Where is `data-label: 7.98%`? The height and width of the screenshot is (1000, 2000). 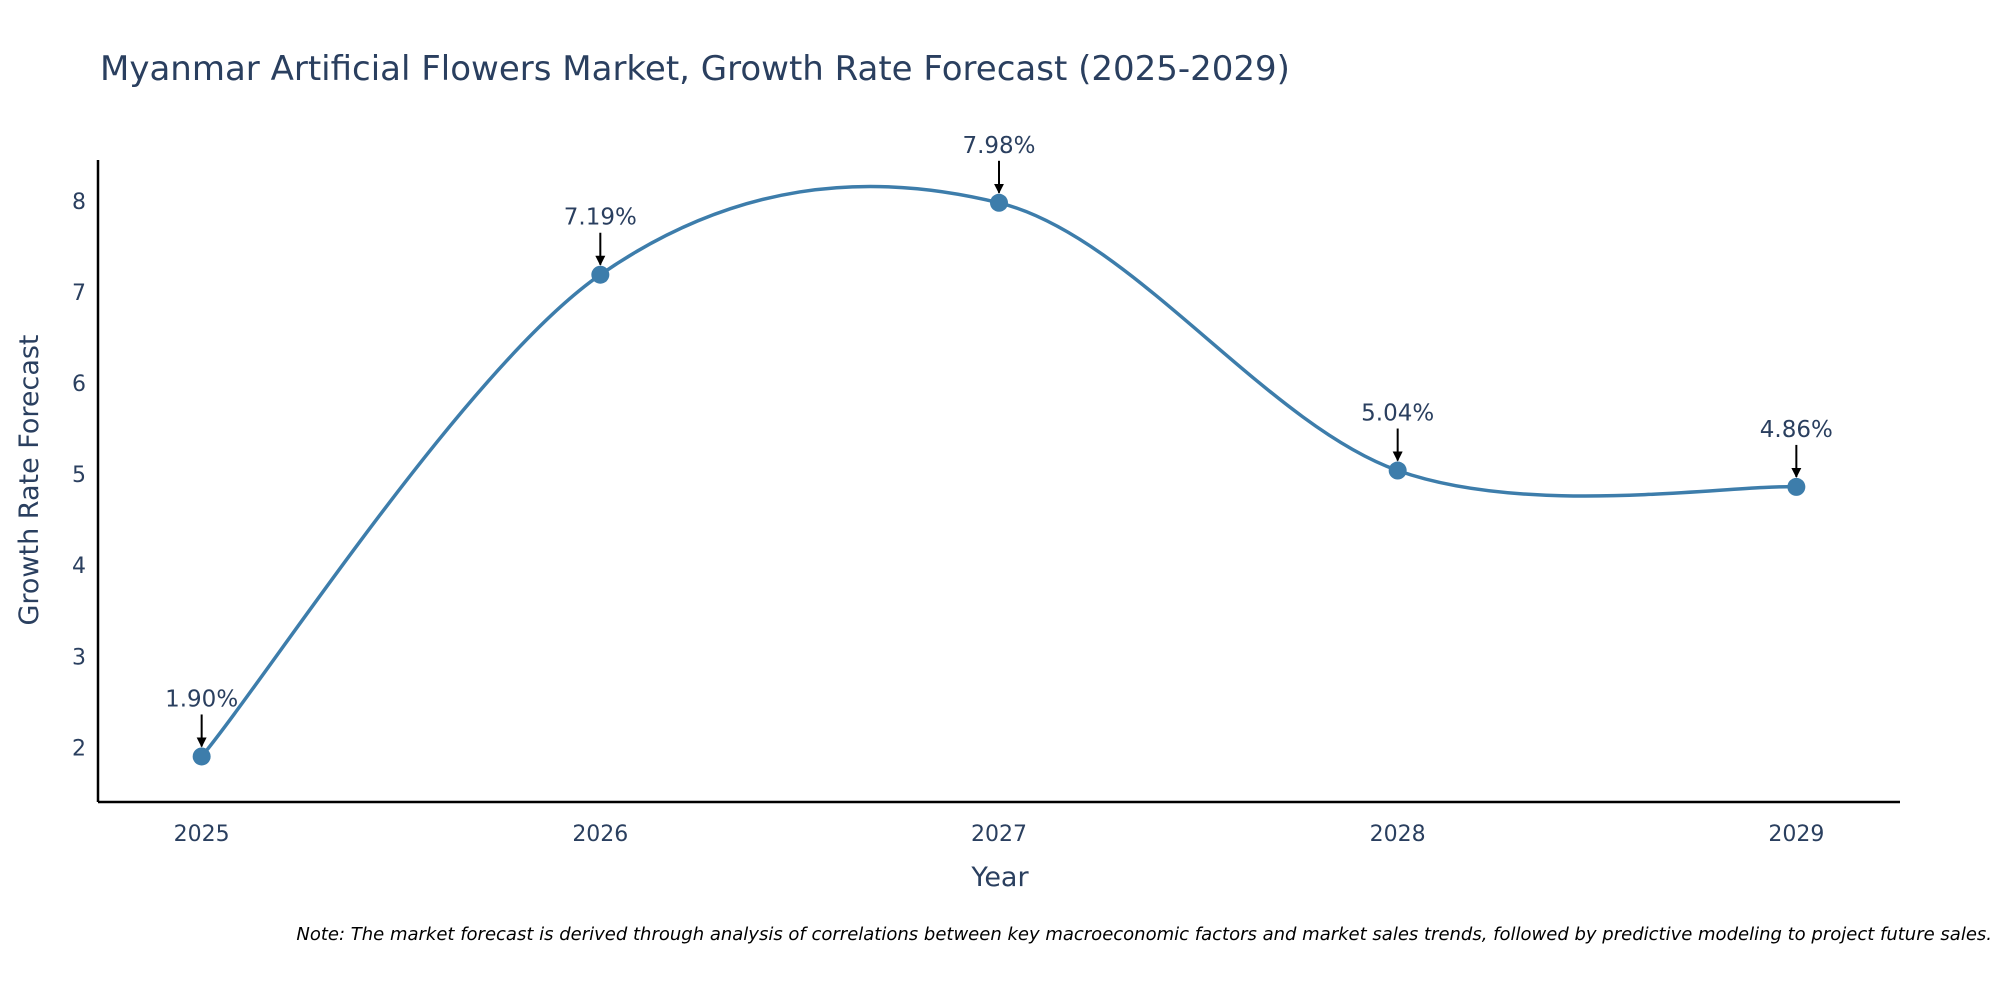
data-label: 7.98% is located at coordinates (998, 146).